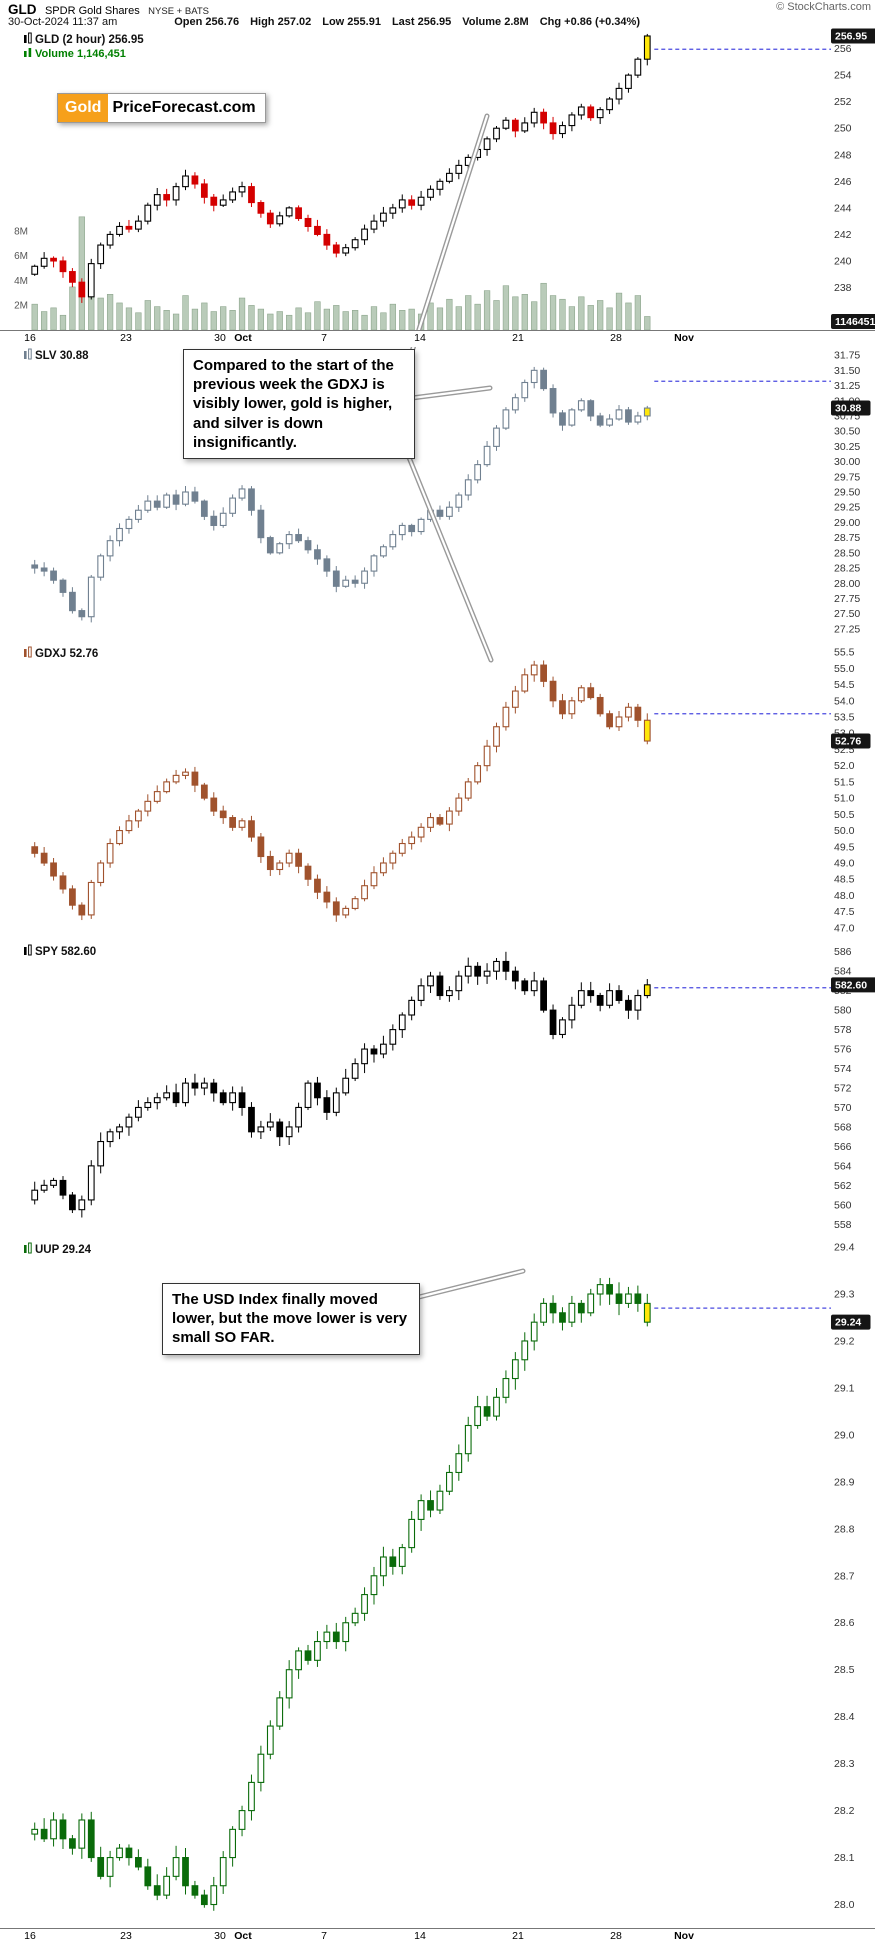 Image resolution: width=875 pixels, height=1950 pixels. Describe the element at coordinates (847, 599) in the screenshot. I see `svg-text: 27.75` at that location.